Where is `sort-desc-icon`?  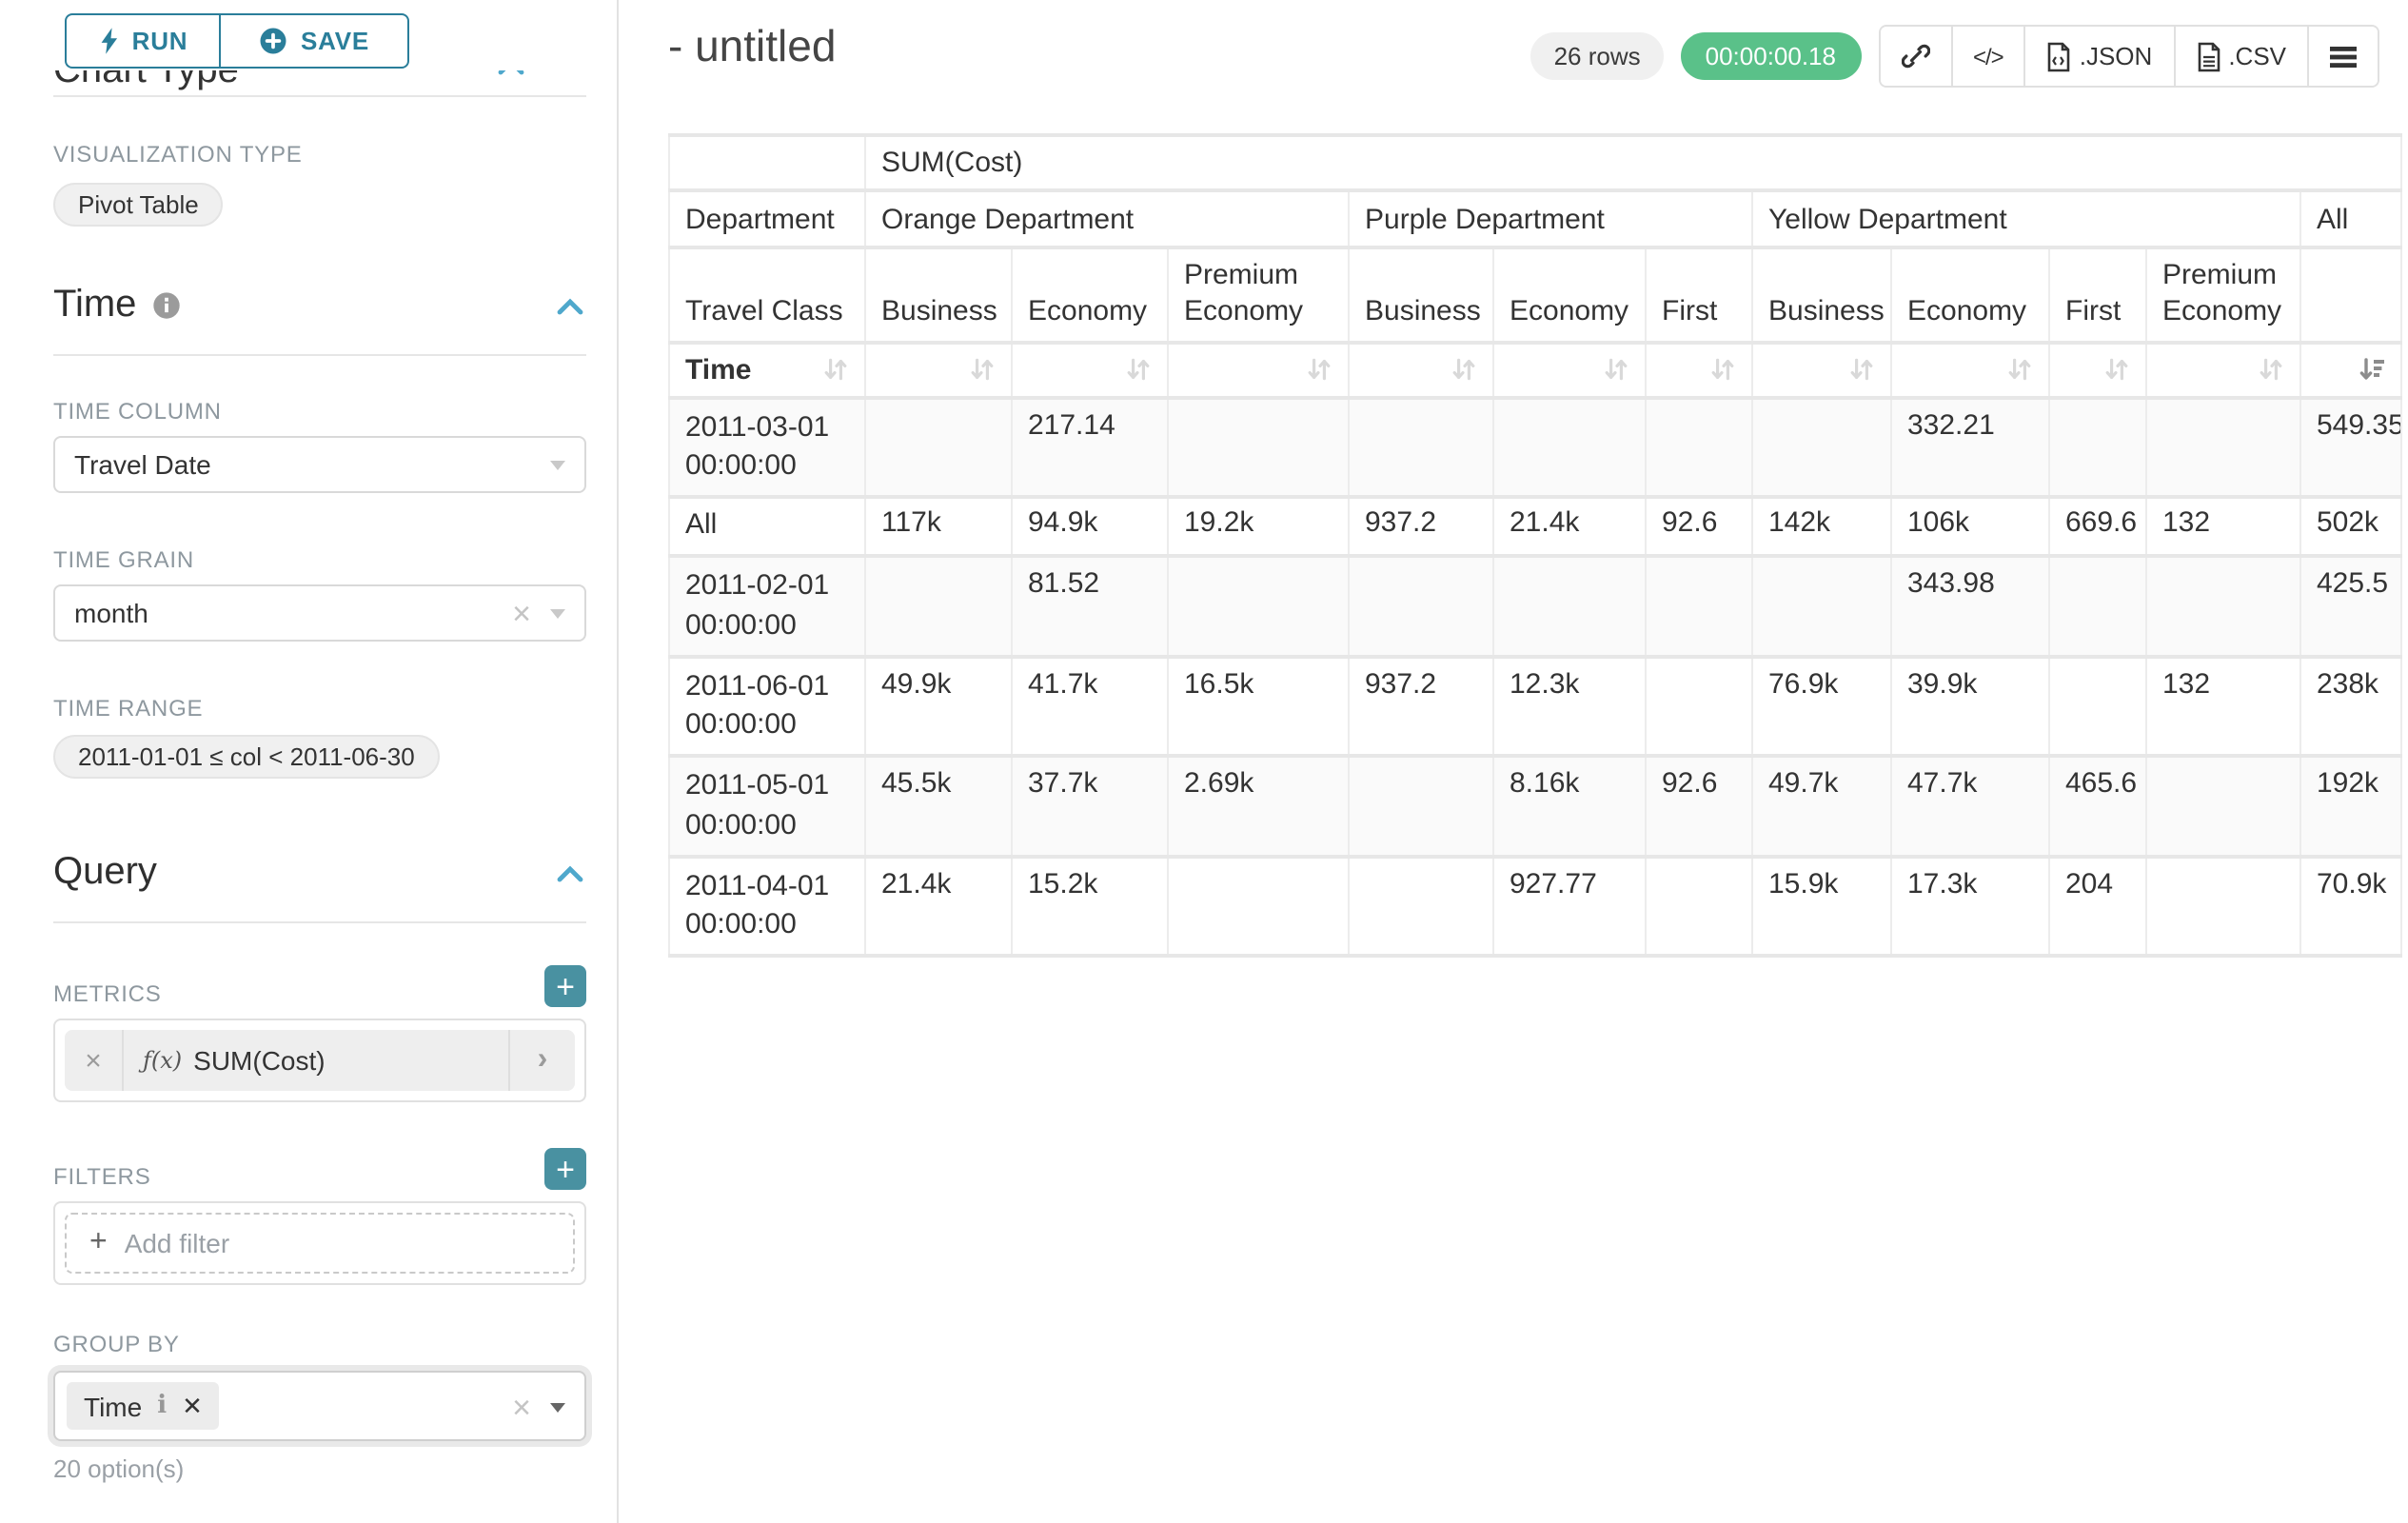 sort-desc-icon is located at coordinates (2372, 369).